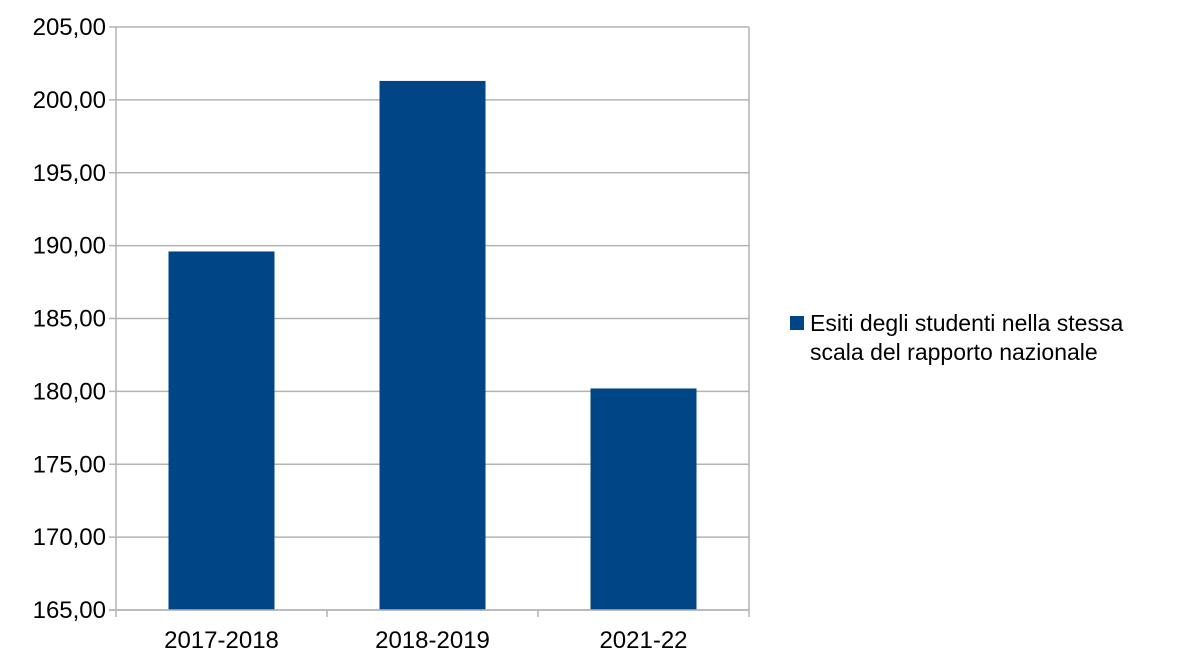  I want to click on x-tick-label: 2017-2018, so click(221, 640).